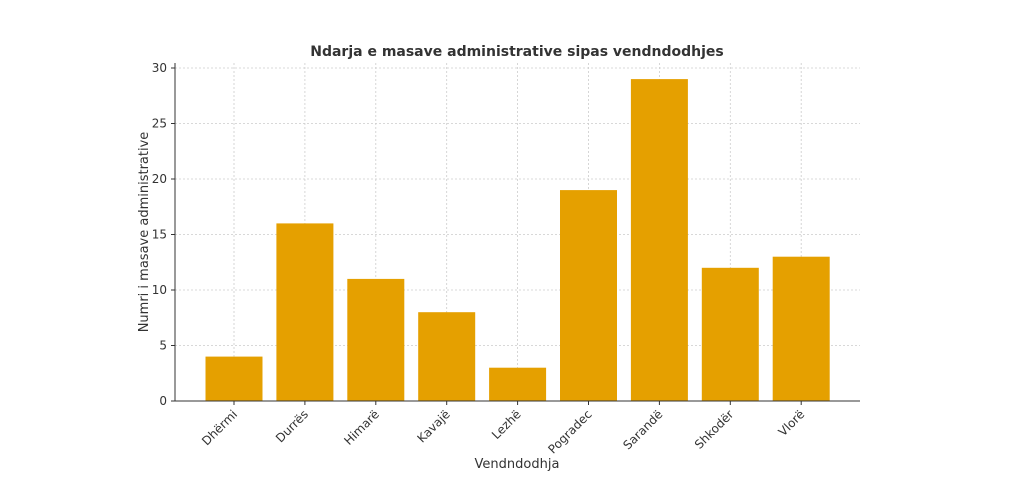  Describe the element at coordinates (159, 124) in the screenshot. I see `y-tick-label: 25` at that location.